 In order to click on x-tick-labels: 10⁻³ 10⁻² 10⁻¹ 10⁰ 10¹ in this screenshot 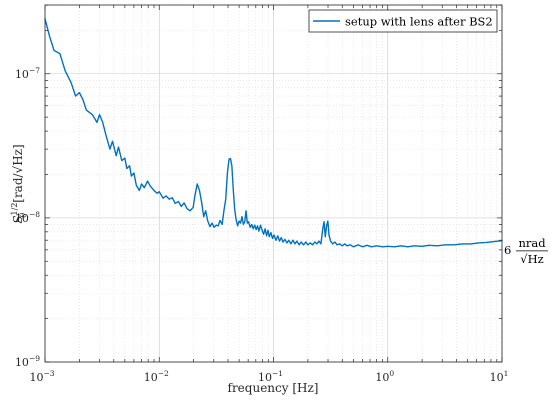, I will do `click(268, 376)`.